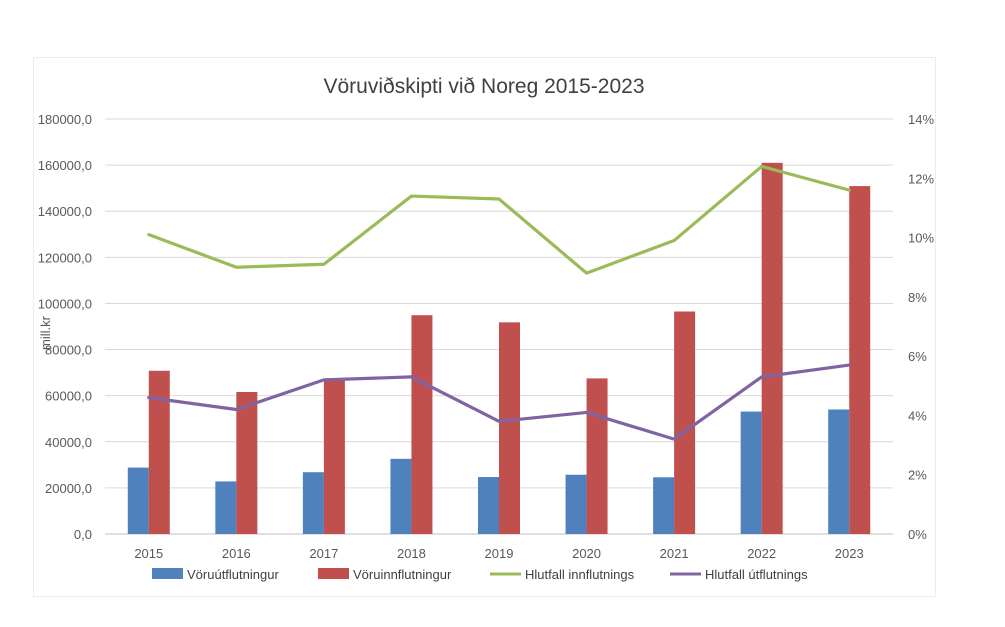  I want to click on series-line-export-share, so click(499, 402).